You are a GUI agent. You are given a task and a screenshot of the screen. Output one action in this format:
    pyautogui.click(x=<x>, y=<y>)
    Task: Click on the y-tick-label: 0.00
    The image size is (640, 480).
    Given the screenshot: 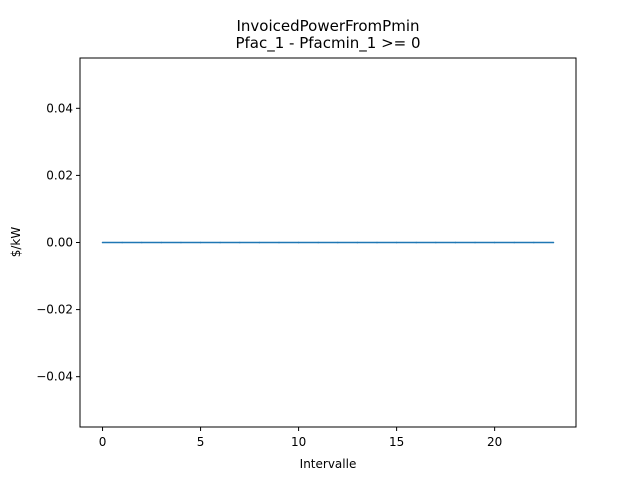 What is the action you would take?
    pyautogui.click(x=59, y=243)
    